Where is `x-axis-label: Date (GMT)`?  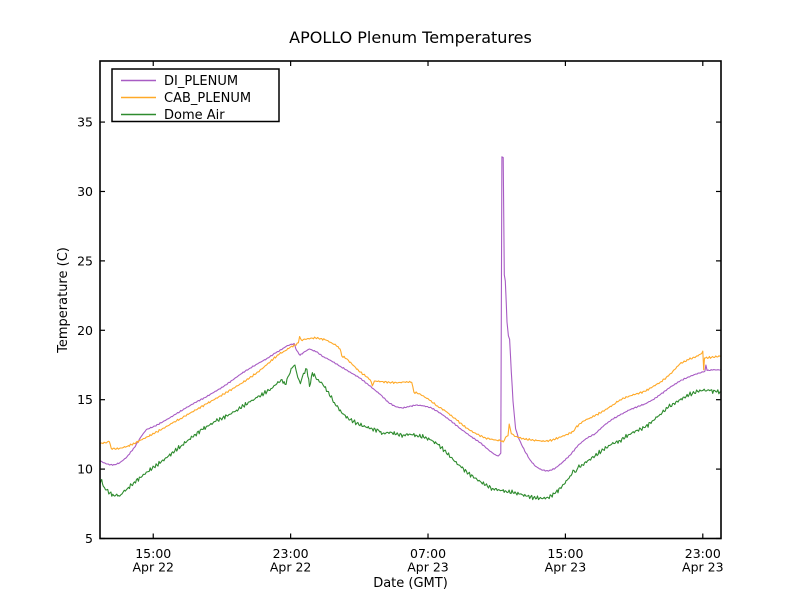 x-axis-label: Date (GMT) is located at coordinates (410, 583).